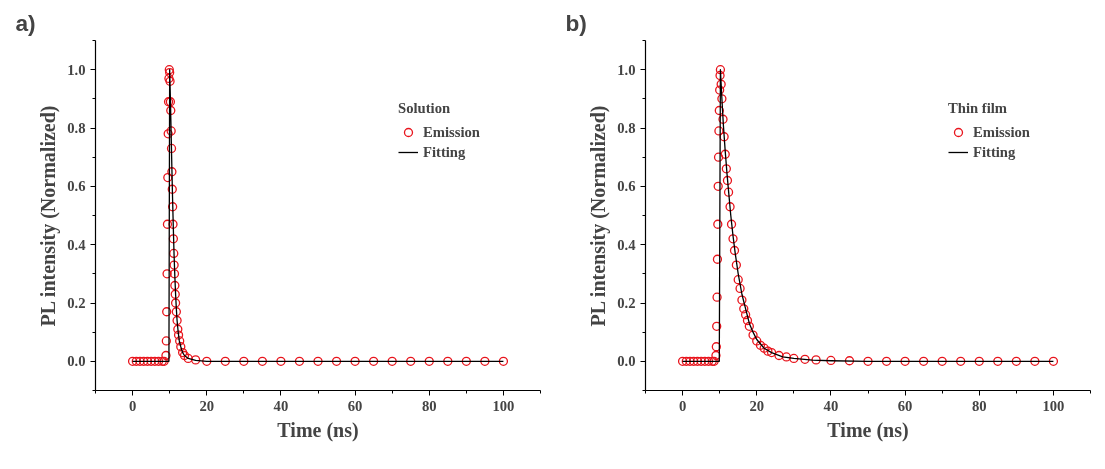  Describe the element at coordinates (25, 22) in the screenshot. I see `chart-title: a)` at that location.